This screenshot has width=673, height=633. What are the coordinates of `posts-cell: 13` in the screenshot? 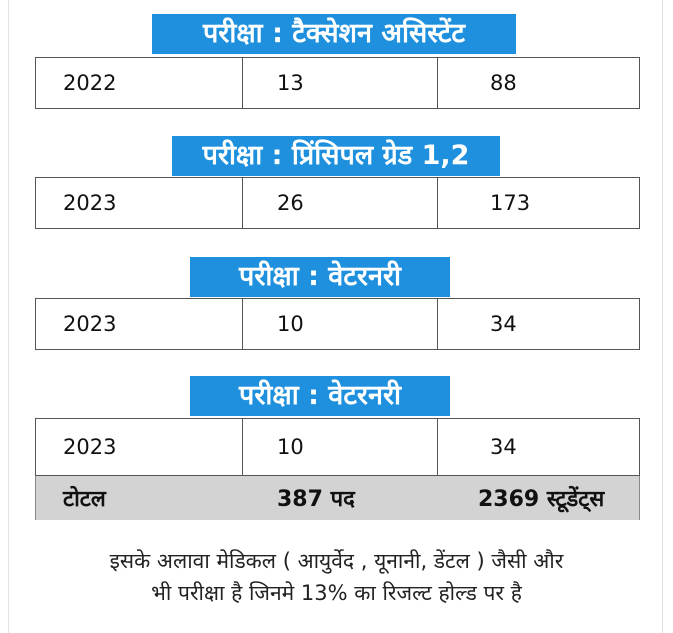 It's located at (340, 83).